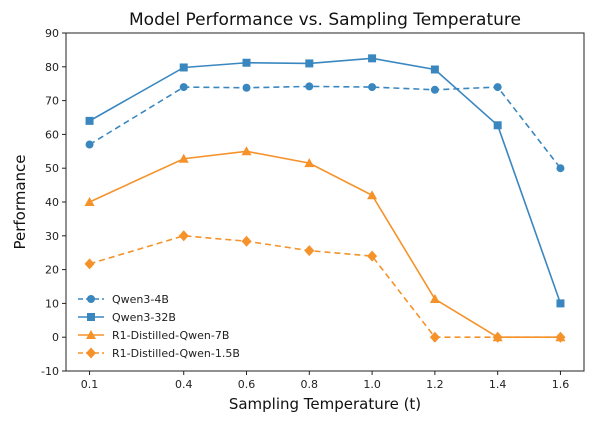  Describe the element at coordinates (52, 101) in the screenshot. I see `y-tick-label: 70` at that location.